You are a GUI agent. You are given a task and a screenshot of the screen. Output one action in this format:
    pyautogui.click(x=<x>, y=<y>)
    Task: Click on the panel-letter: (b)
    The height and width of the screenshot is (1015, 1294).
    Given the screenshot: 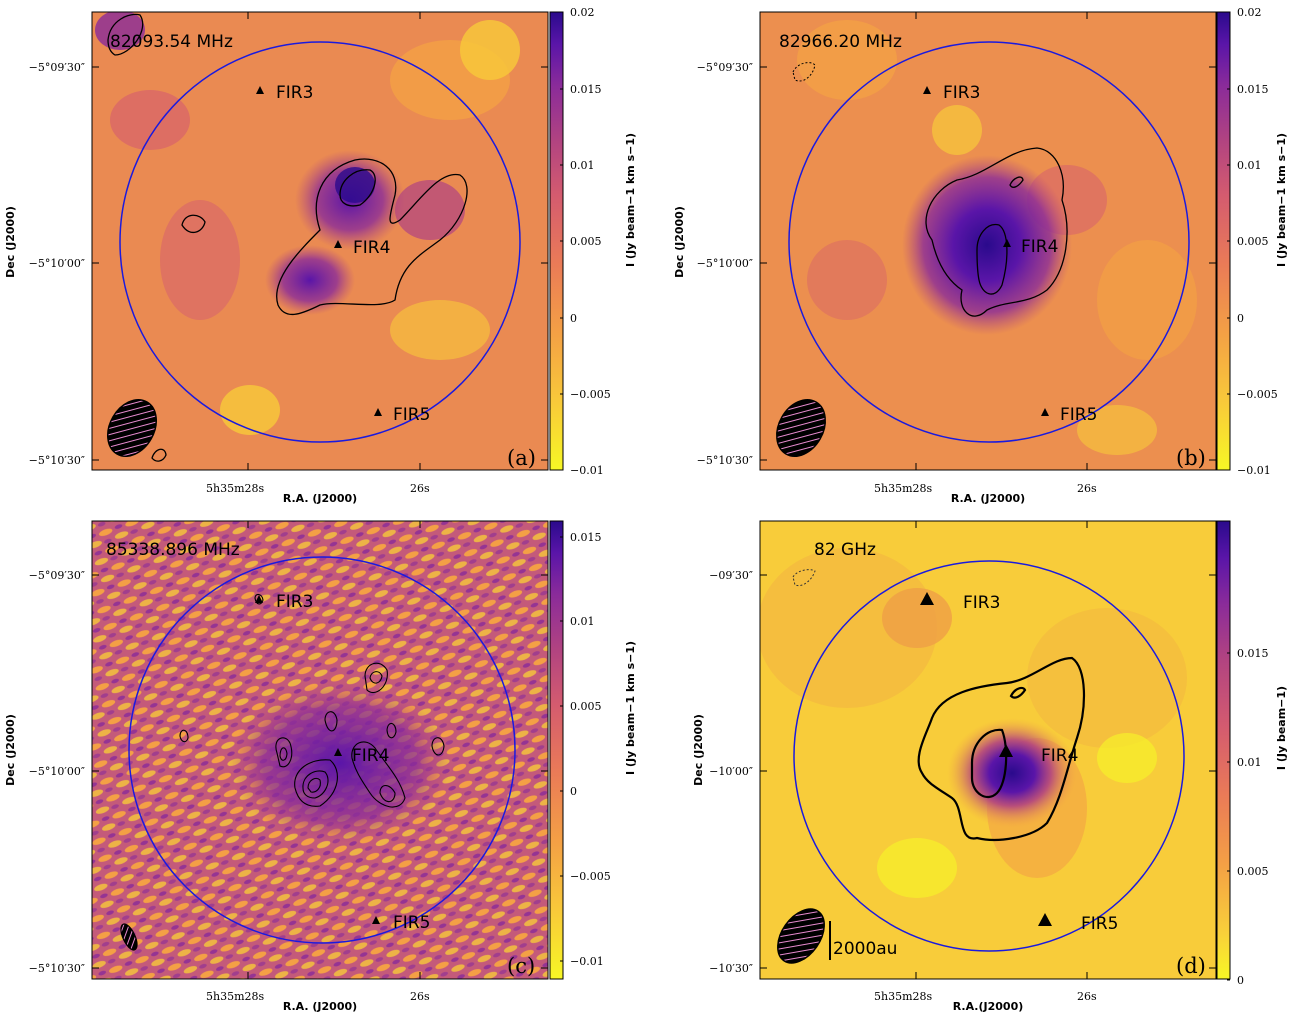 What is the action you would take?
    pyautogui.click(x=1191, y=458)
    